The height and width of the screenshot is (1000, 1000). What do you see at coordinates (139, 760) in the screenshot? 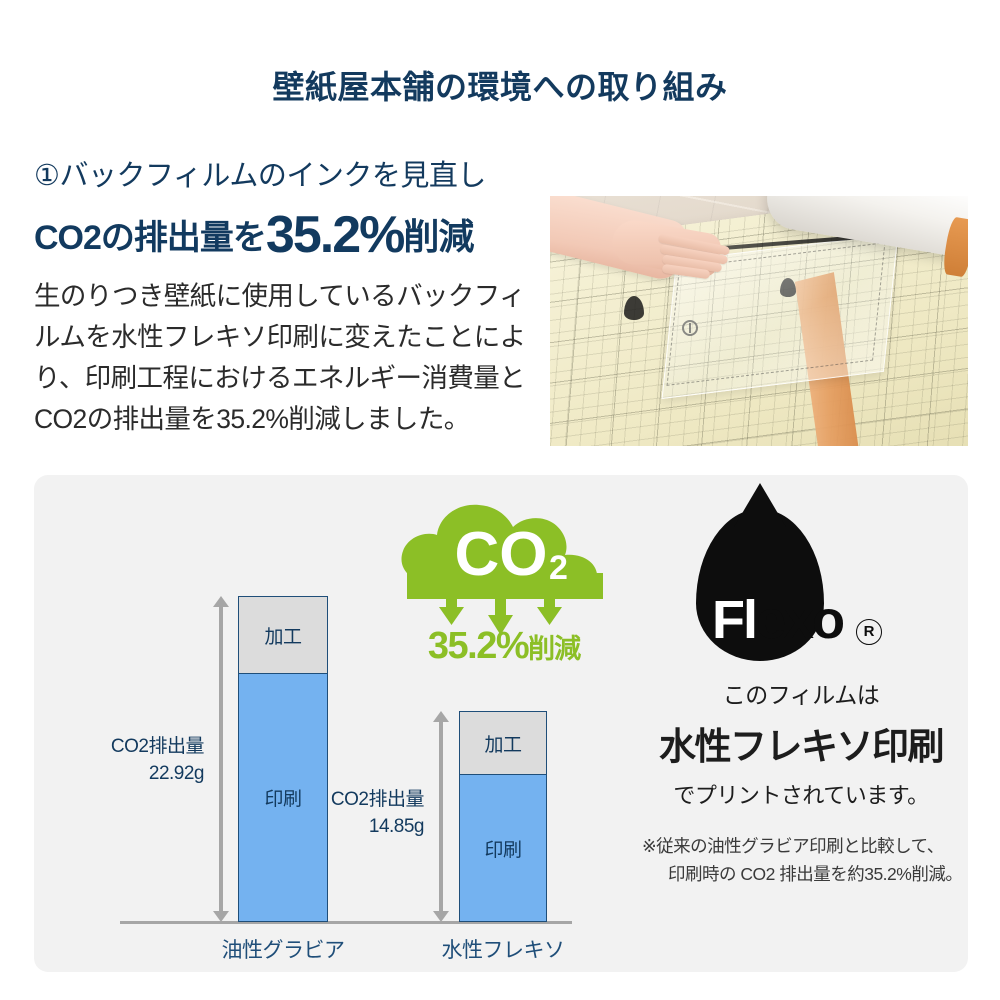
I see `measure-label-oil-gravure: CO2排出量 22.92g` at bounding box center [139, 760].